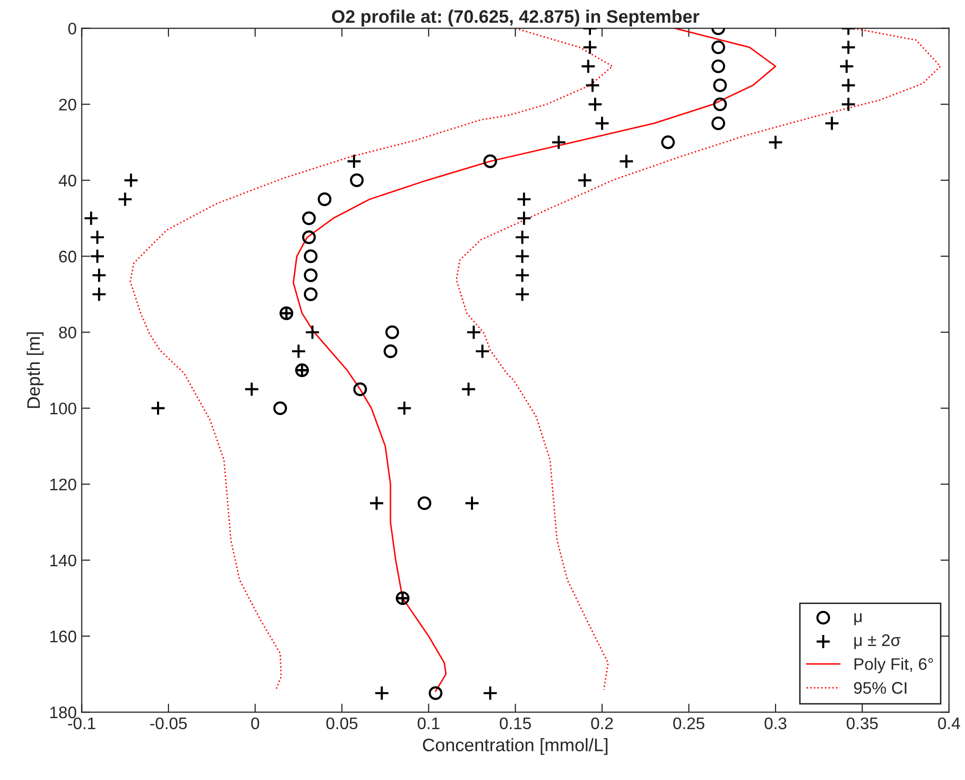 This screenshot has width=965, height=780. Describe the element at coordinates (67, 332) in the screenshot. I see `y-tick-label: 80` at that location.